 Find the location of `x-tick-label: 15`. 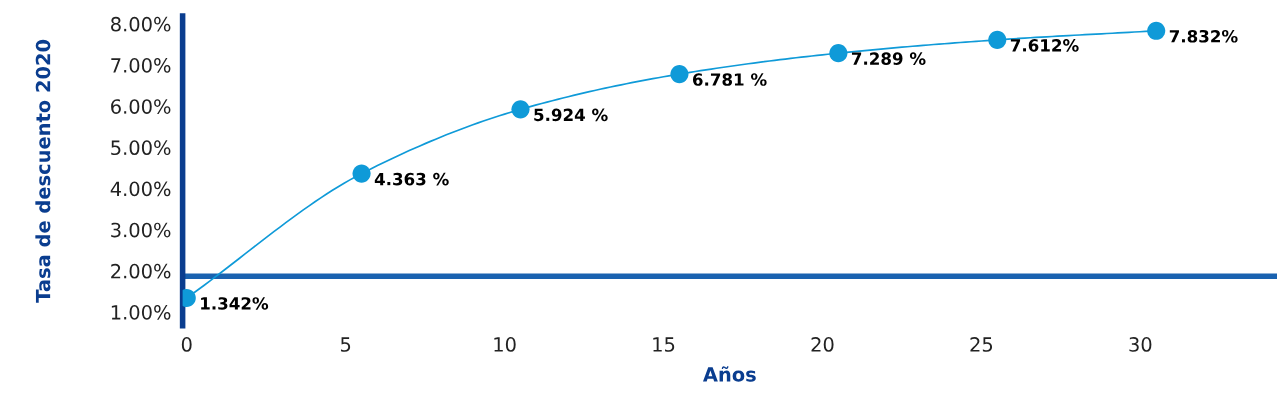

x-tick-label: 15 is located at coordinates (664, 344).